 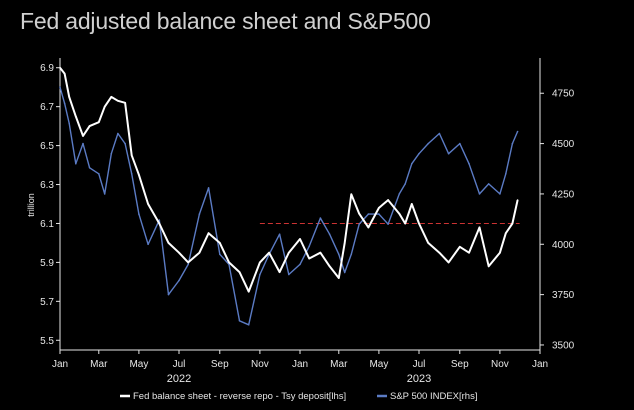 I want to click on right-axis-ticks: 3500 3750 4000 4250 4500 4750, so click(x=557, y=220).